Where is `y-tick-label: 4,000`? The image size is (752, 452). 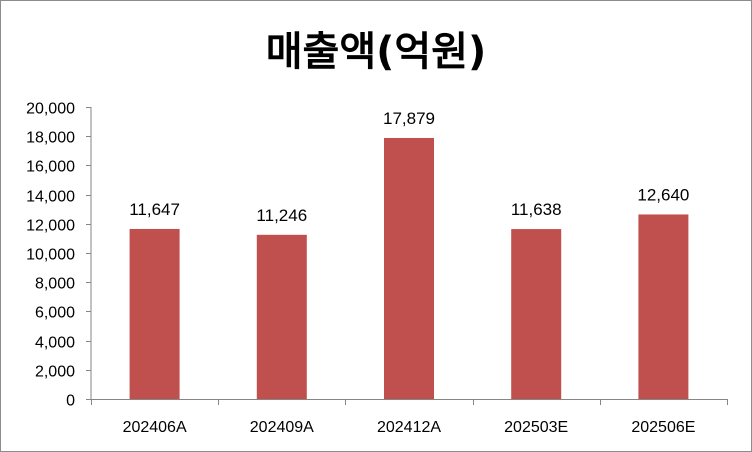 y-tick-label: 4,000 is located at coordinates (55, 343).